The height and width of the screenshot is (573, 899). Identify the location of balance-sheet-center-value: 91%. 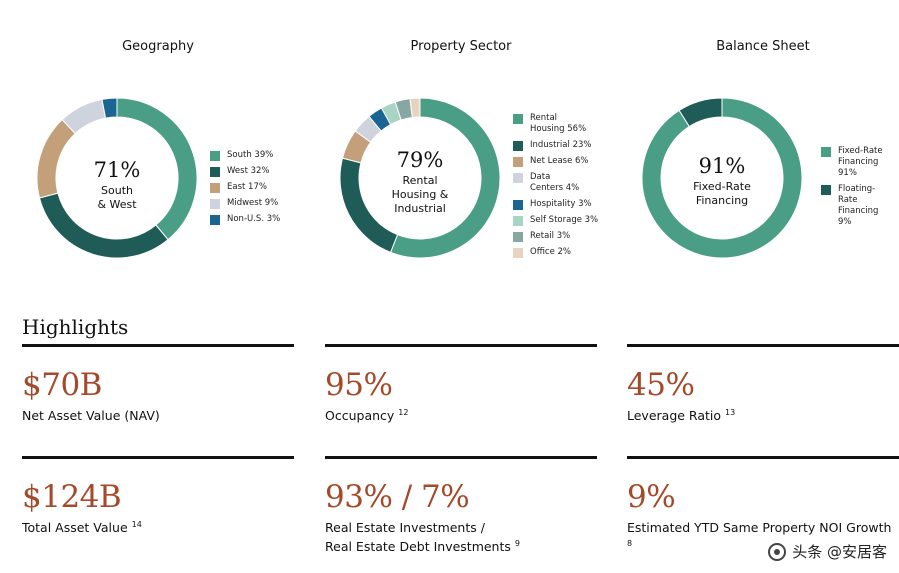
(722, 166).